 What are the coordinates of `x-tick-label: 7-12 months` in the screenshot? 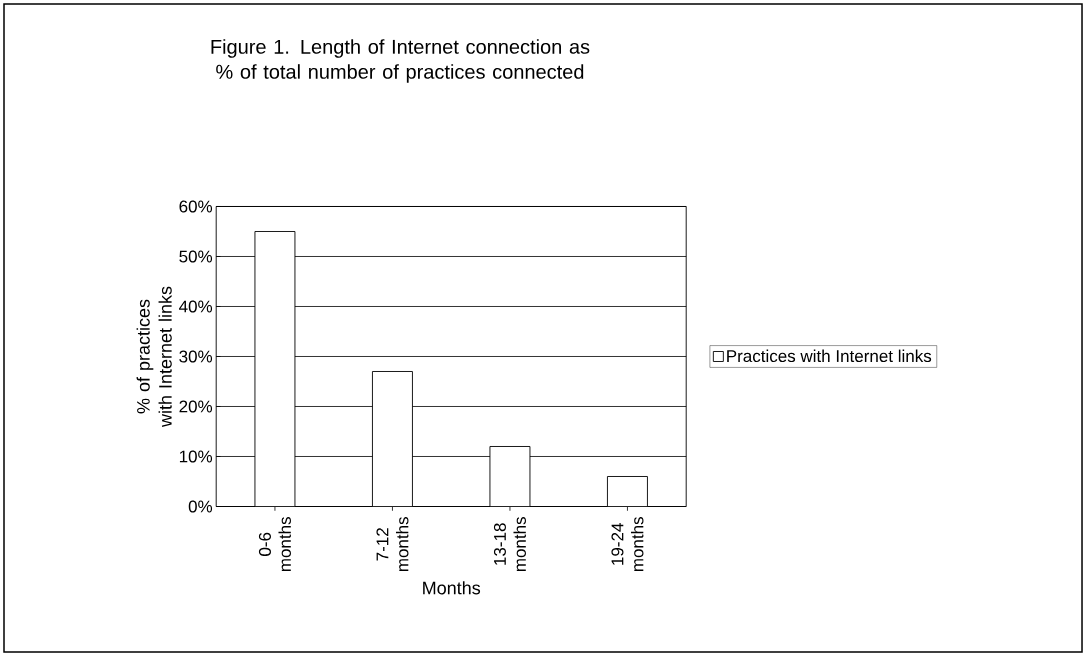 It's located at (392, 544).